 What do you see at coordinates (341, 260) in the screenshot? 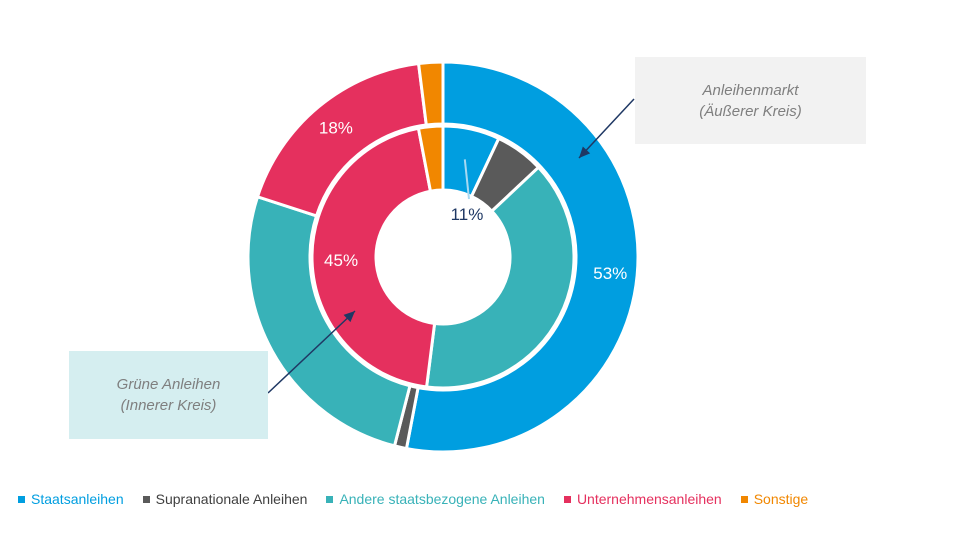
I see `inner-label-unternehmensanleihen: 45%` at bounding box center [341, 260].